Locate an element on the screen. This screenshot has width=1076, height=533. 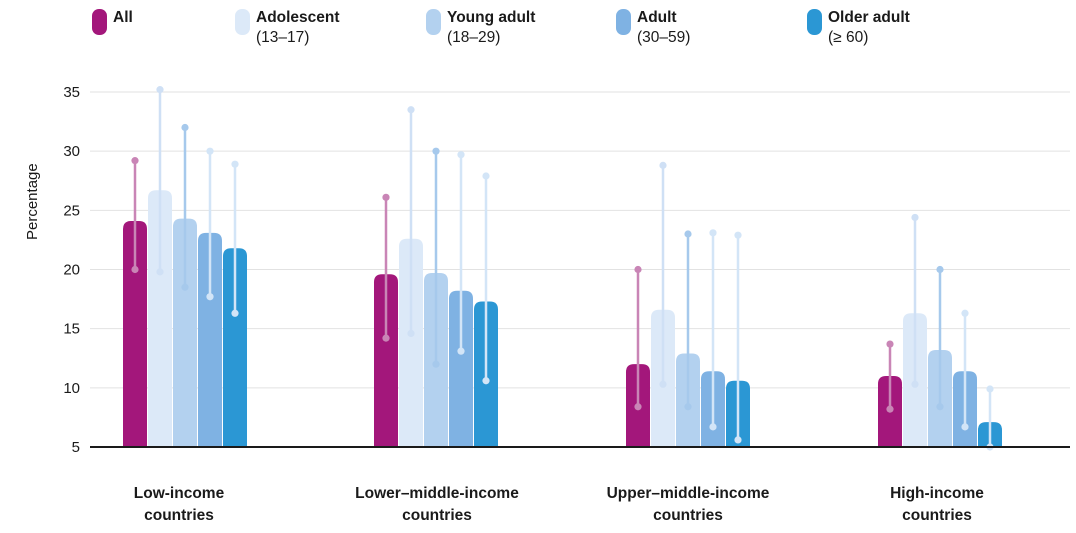
x-category-label-low-income: Low-income countries is located at coordinates (179, 505).